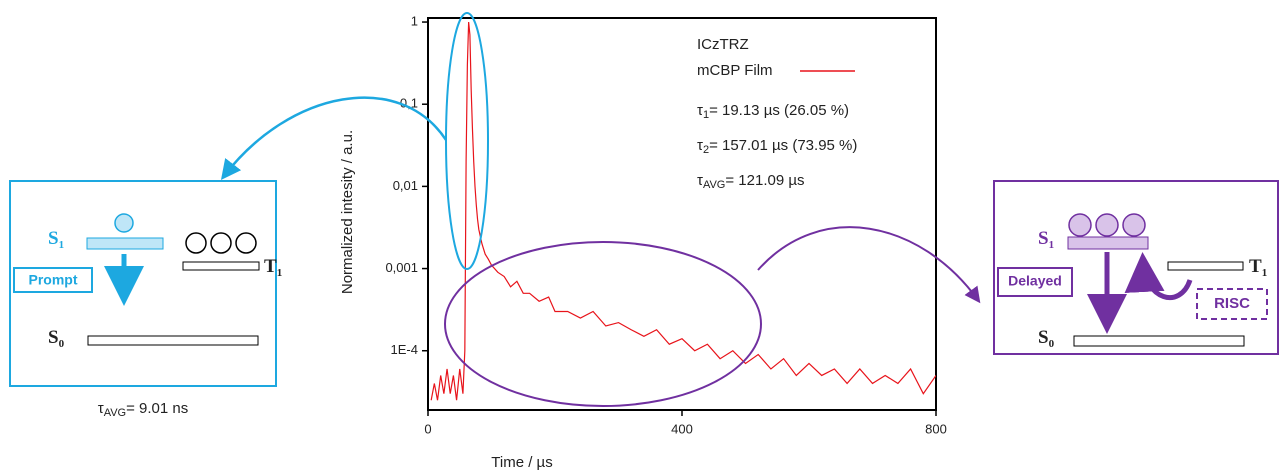 The image size is (1279, 473). I want to click on annotation-part: = 19.13 µs (26.05 %), so click(779, 110).